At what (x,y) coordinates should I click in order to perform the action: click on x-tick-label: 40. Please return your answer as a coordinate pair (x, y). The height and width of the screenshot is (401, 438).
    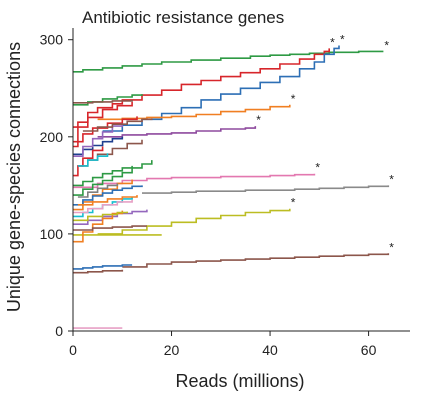
    Looking at the image, I should click on (270, 350).